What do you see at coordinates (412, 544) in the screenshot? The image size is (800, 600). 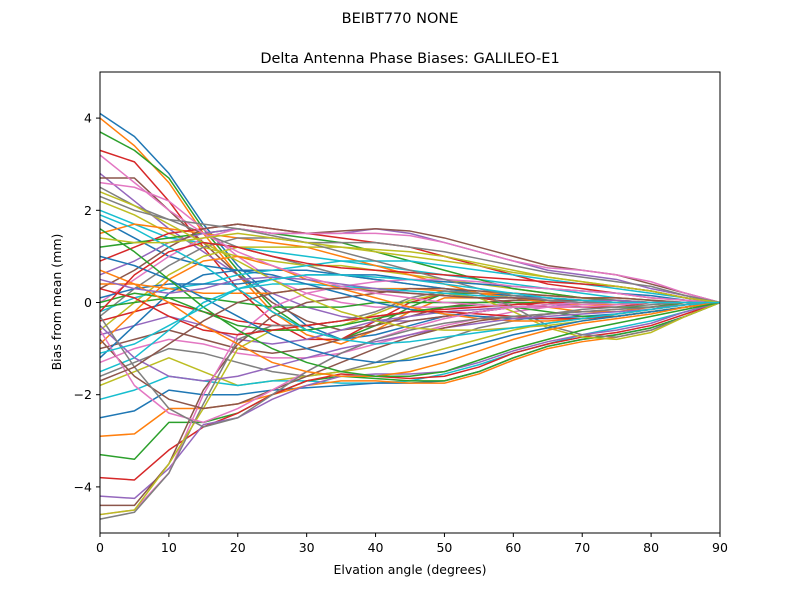 I see `x-axis-ticks: 0 10 20 30 40 50 60 70 80 90` at bounding box center [412, 544].